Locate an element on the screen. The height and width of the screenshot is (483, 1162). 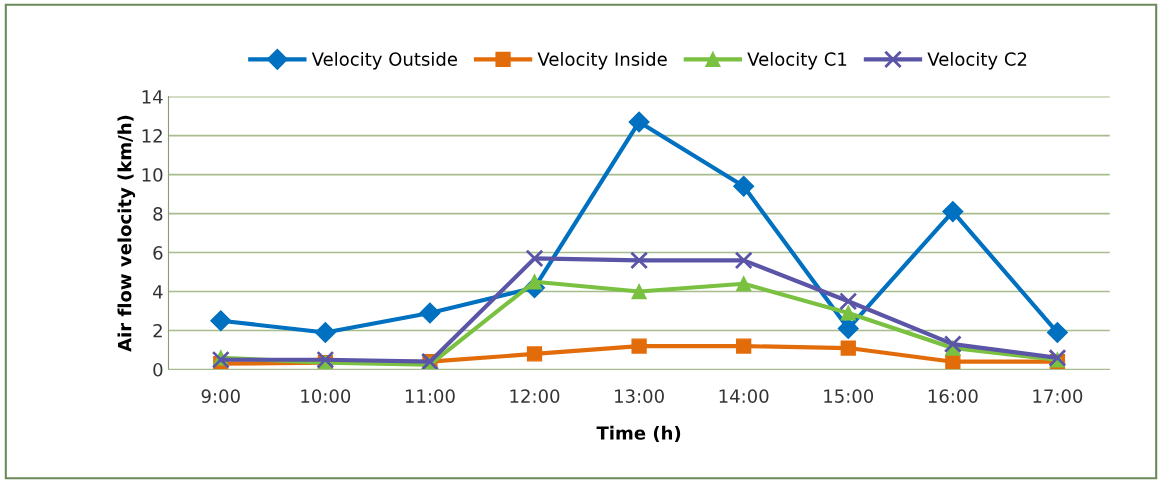
x-tick-label: 14:00 is located at coordinates (744, 396).